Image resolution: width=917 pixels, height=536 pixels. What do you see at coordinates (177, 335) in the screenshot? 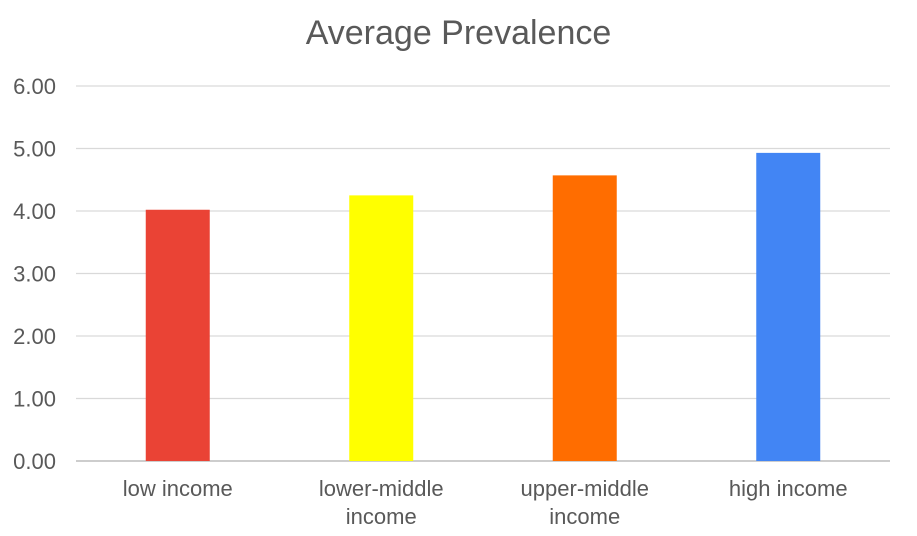
I see `bar-low-income` at bounding box center [177, 335].